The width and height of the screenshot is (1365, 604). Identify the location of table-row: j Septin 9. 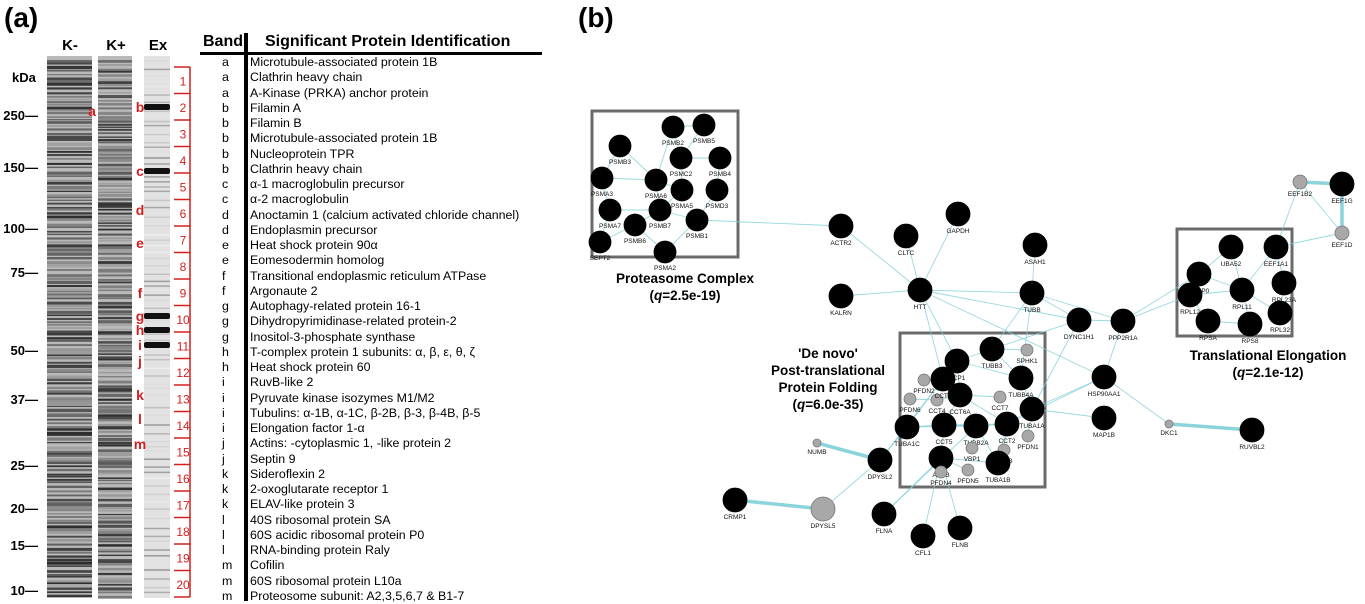
(385, 459).